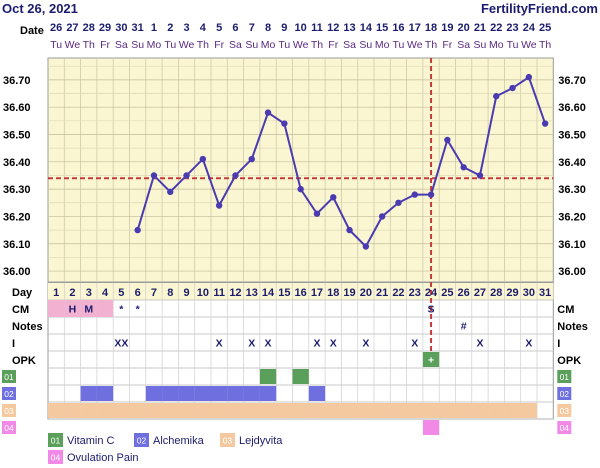  Describe the element at coordinates (564, 393) in the screenshot. I see `med-code-right-badge` at that location.